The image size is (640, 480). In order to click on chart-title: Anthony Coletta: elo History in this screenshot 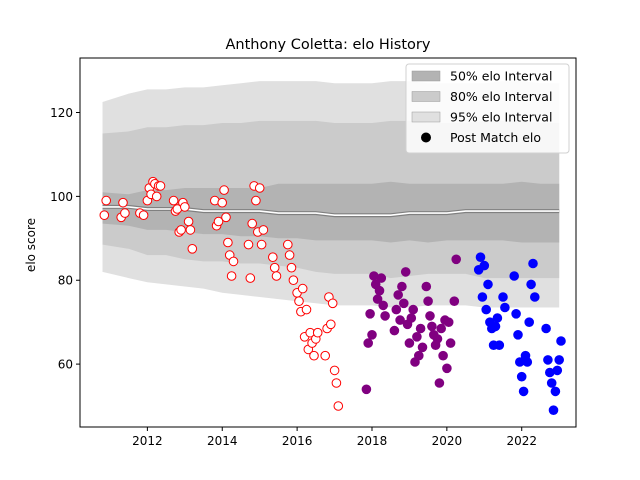, I will do `click(328, 45)`.